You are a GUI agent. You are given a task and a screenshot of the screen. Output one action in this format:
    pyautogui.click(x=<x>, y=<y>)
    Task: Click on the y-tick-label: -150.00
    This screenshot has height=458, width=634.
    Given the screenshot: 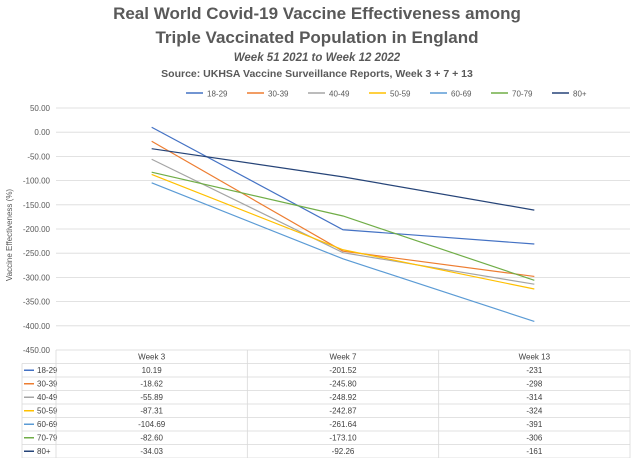 What is the action you would take?
    pyautogui.click(x=37, y=205)
    